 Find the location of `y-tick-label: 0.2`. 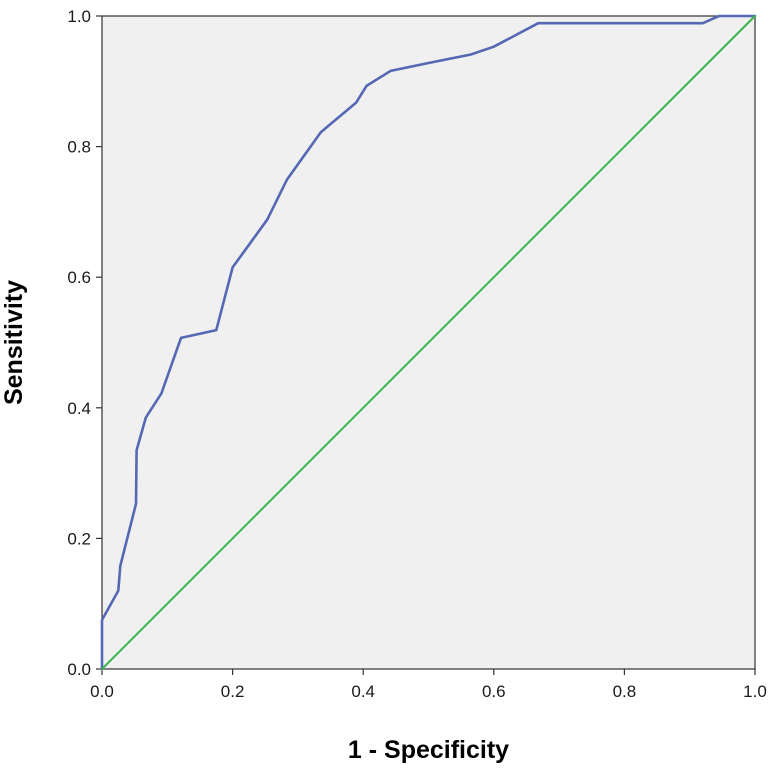

y-tick-label: 0.2 is located at coordinates (79, 538).